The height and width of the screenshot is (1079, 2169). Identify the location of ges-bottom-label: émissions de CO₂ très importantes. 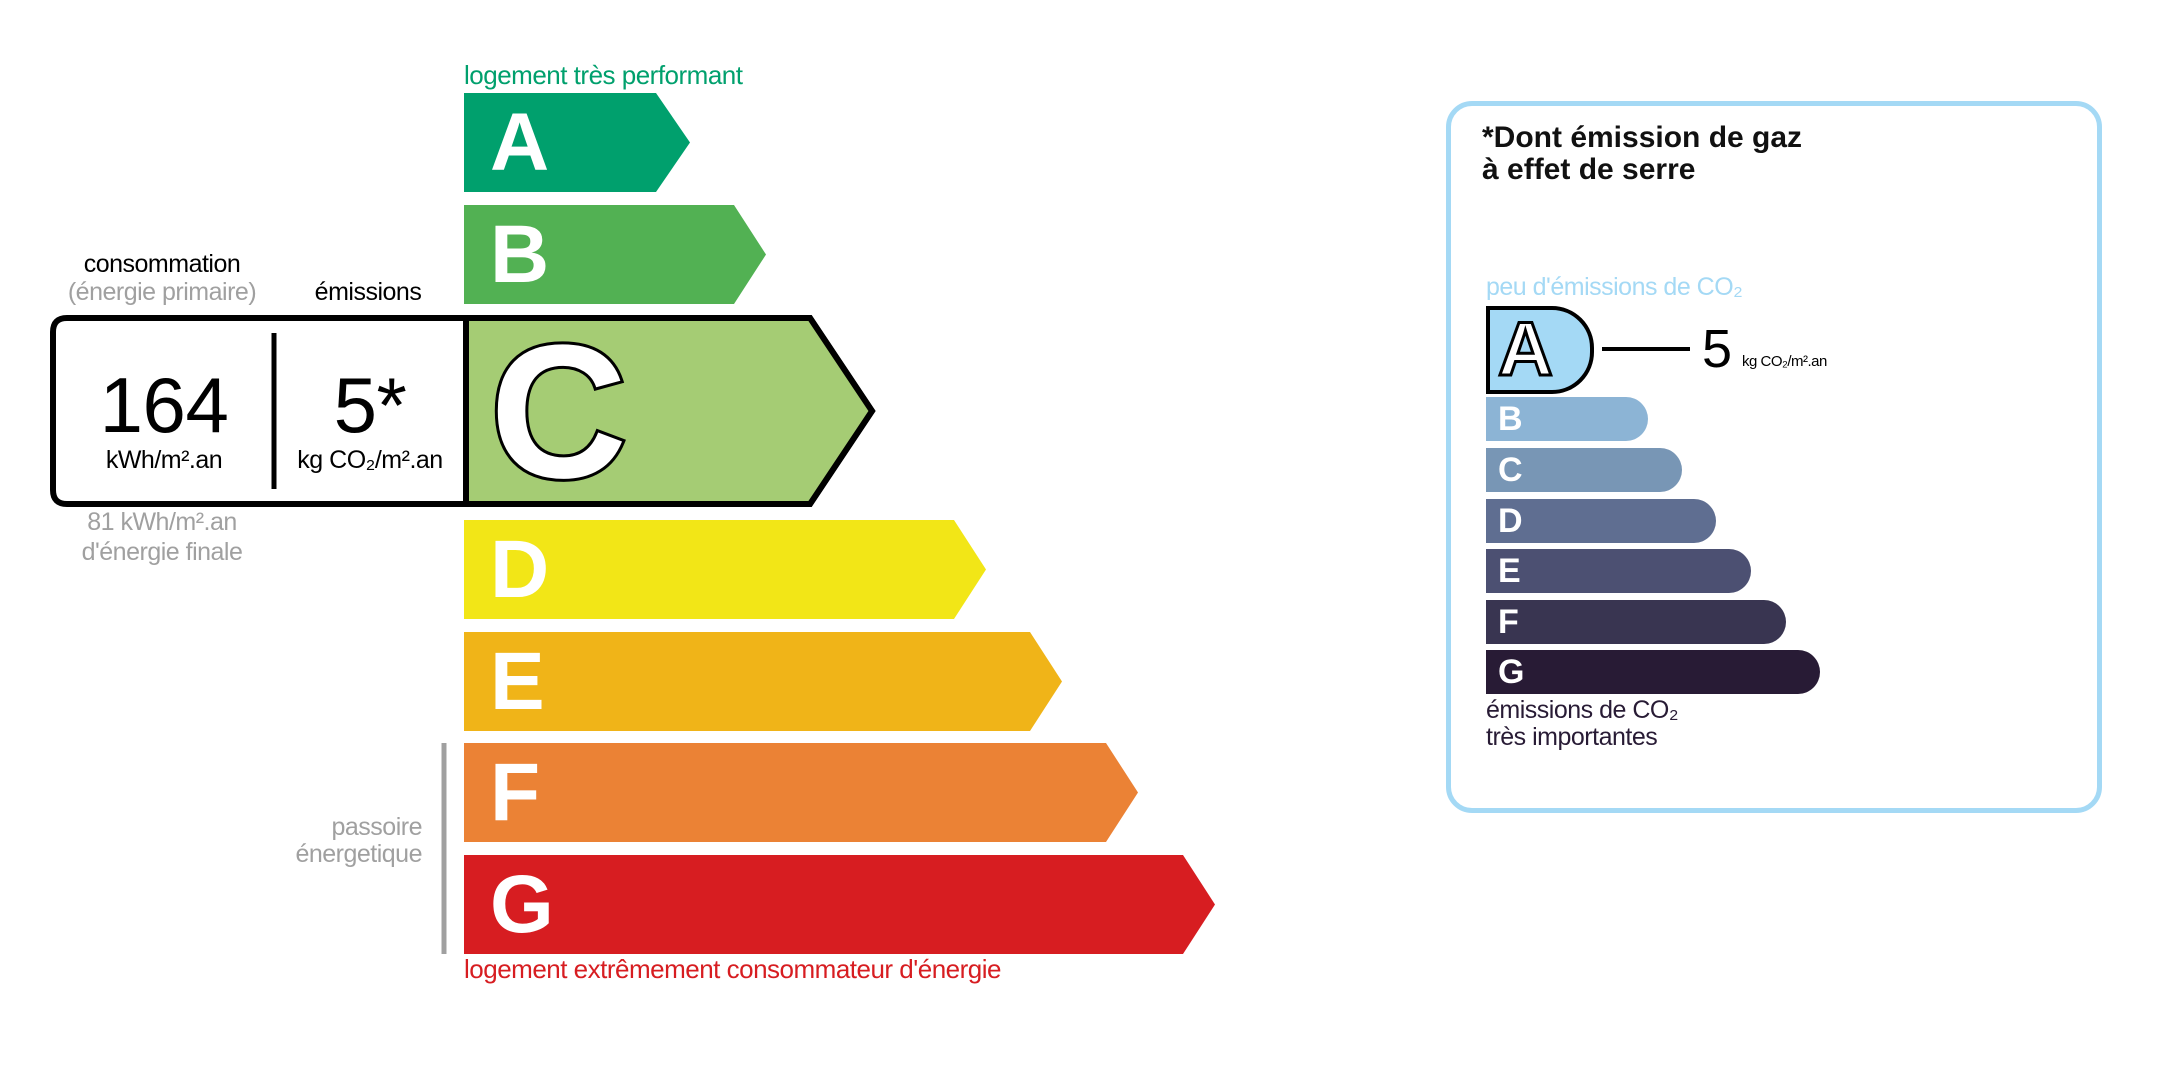
(1582, 723).